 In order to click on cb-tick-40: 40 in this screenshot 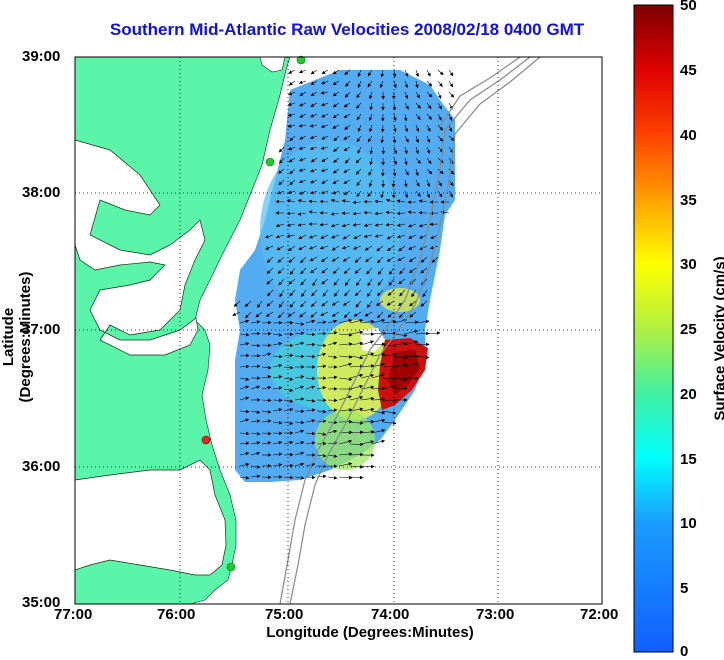, I will do `click(688, 135)`.